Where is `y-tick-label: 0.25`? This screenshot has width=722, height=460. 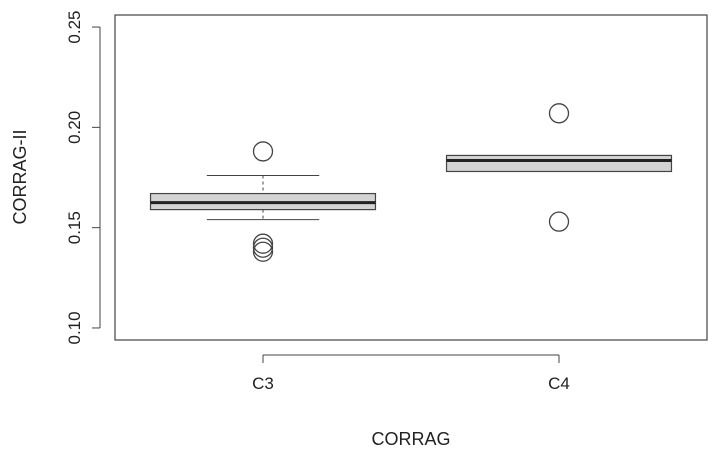 y-tick-label: 0.25 is located at coordinates (74, 26).